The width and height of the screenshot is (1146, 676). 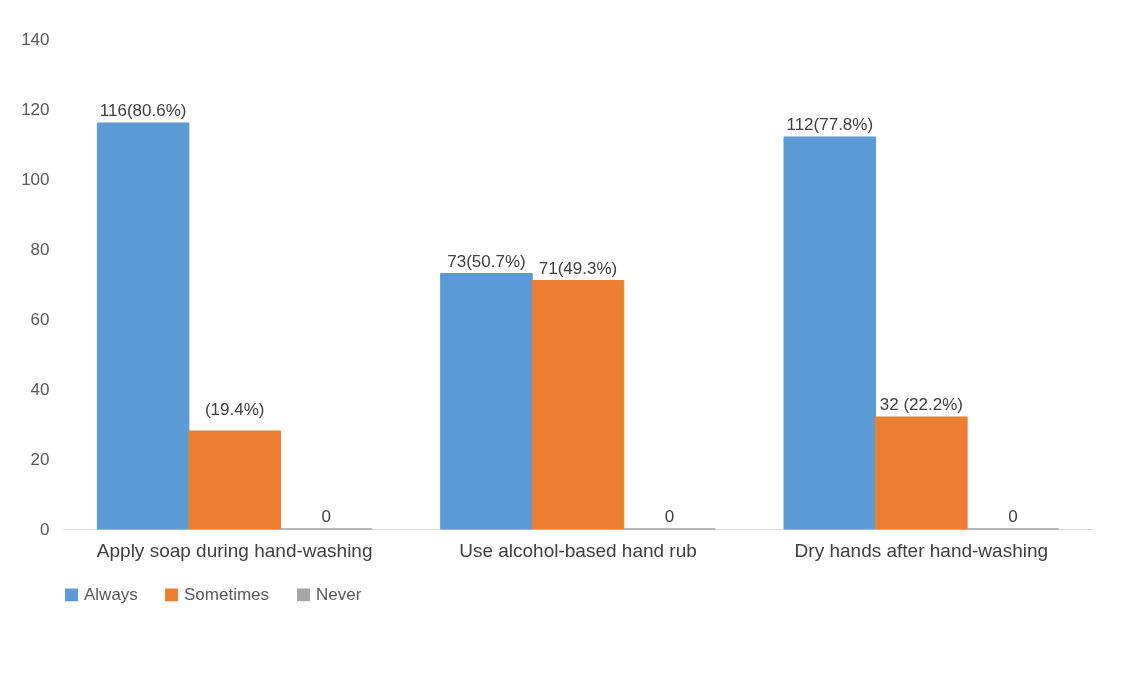 I want to click on data-label: 71(49.3%), so click(x=578, y=268).